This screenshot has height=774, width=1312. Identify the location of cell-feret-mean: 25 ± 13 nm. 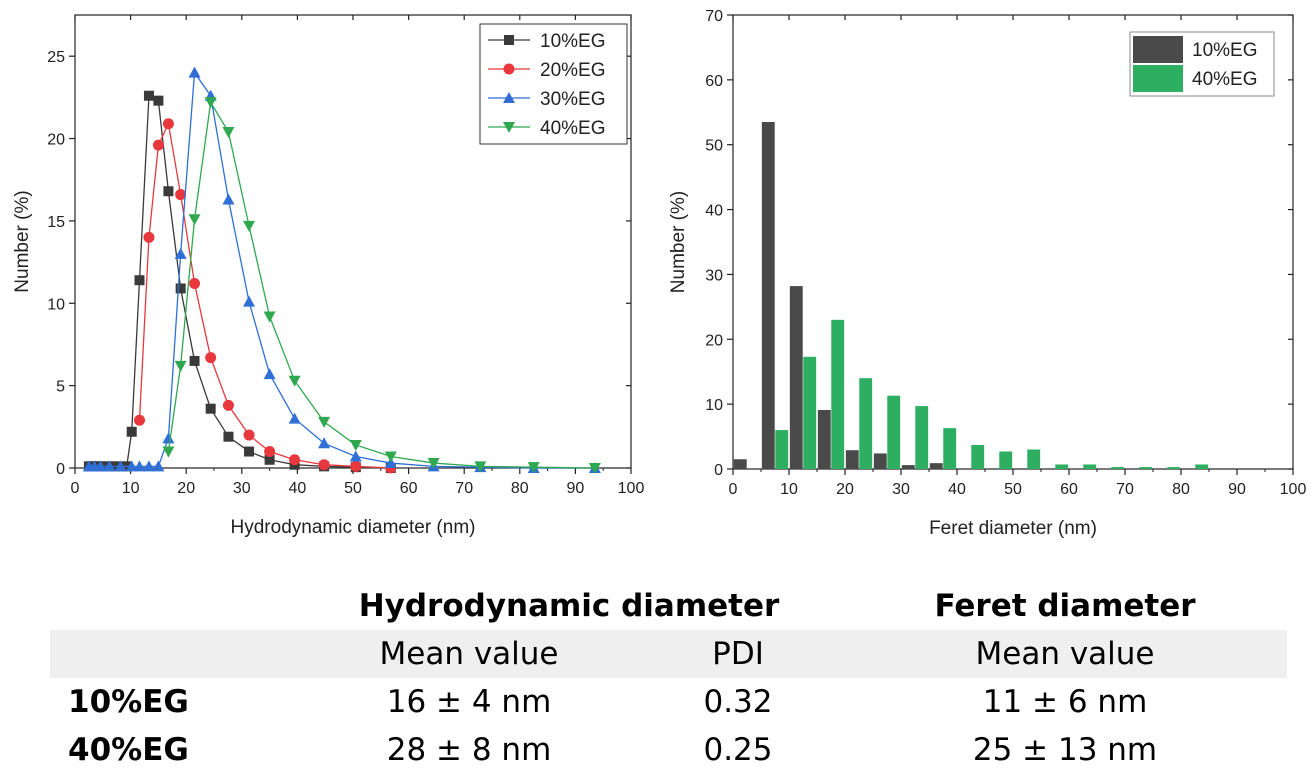
(1065, 750).